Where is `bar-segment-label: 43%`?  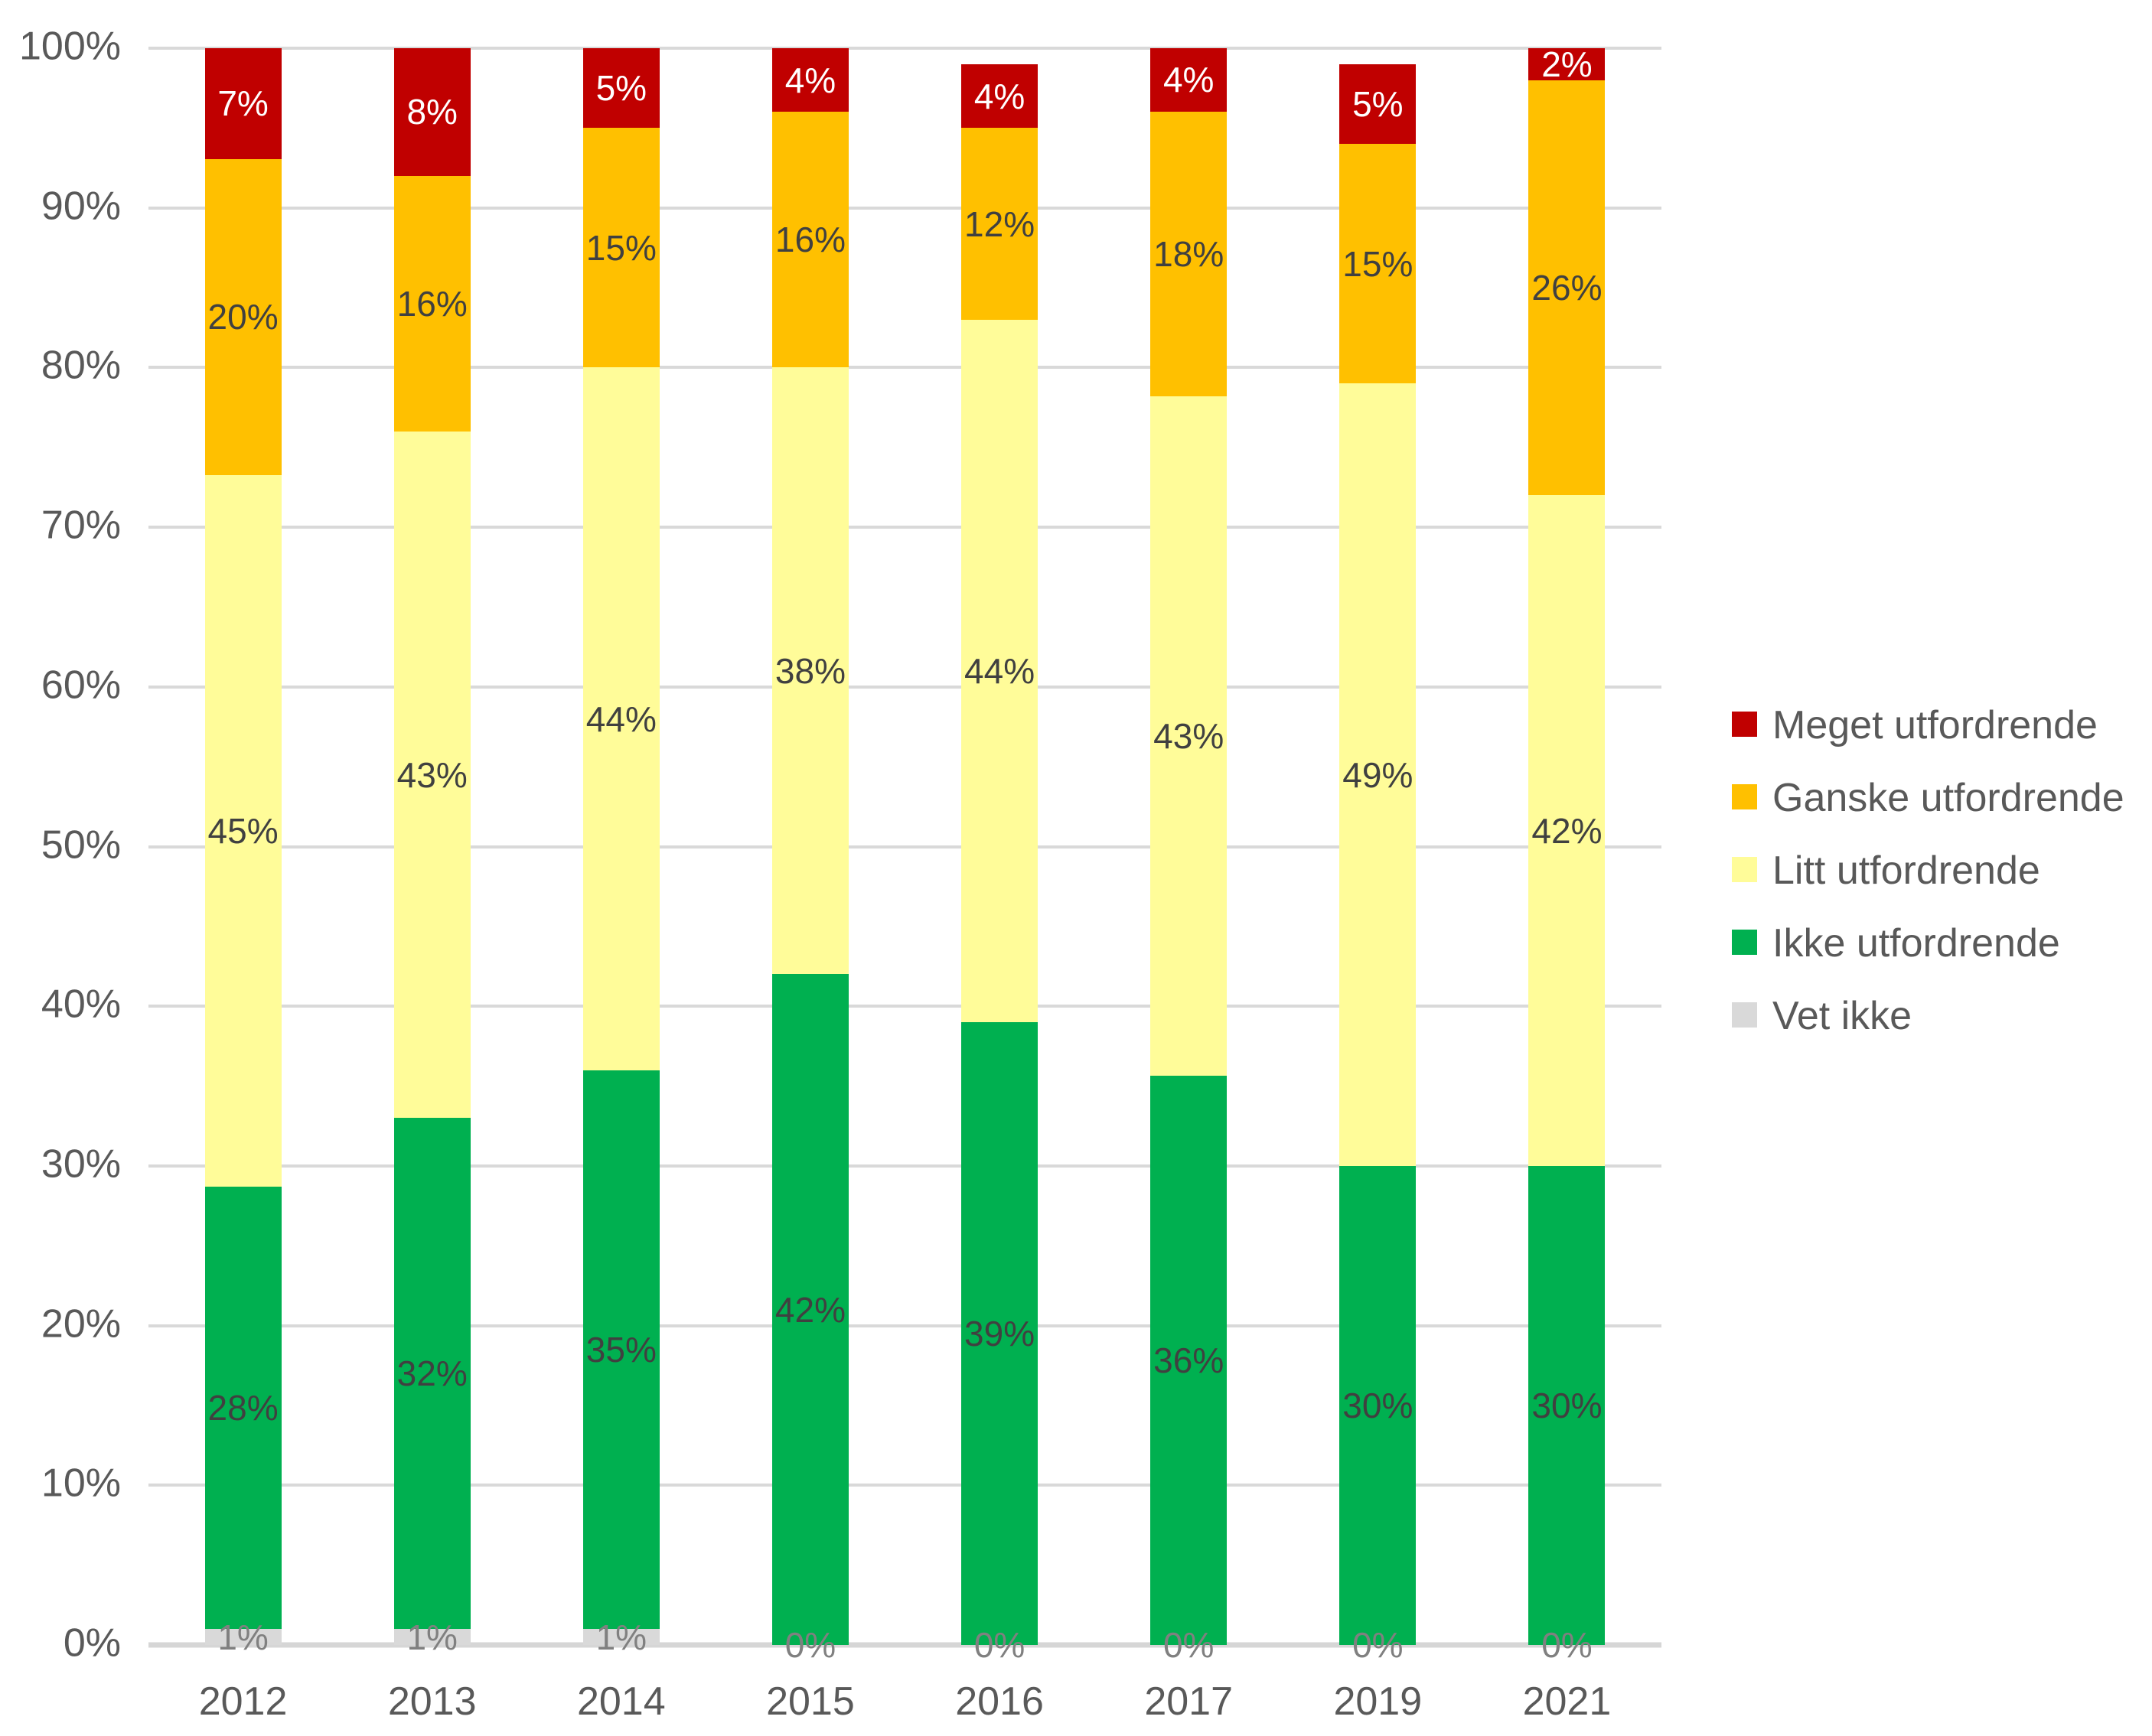 bar-segment-label: 43% is located at coordinates (1188, 735).